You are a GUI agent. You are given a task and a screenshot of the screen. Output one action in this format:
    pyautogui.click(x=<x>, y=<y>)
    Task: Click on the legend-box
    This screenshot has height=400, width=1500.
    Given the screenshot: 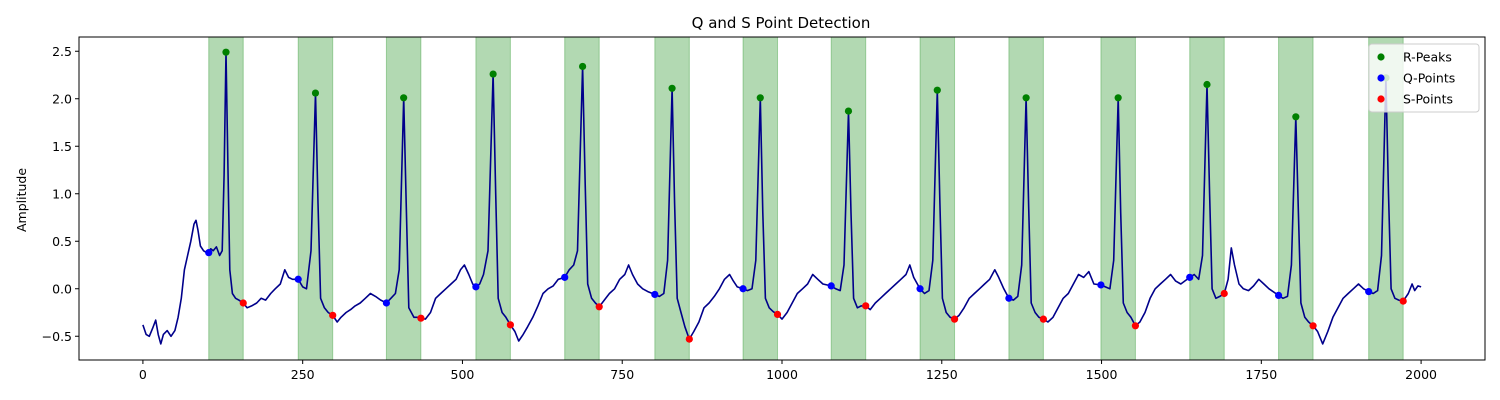 What is the action you would take?
    pyautogui.click(x=1424, y=78)
    